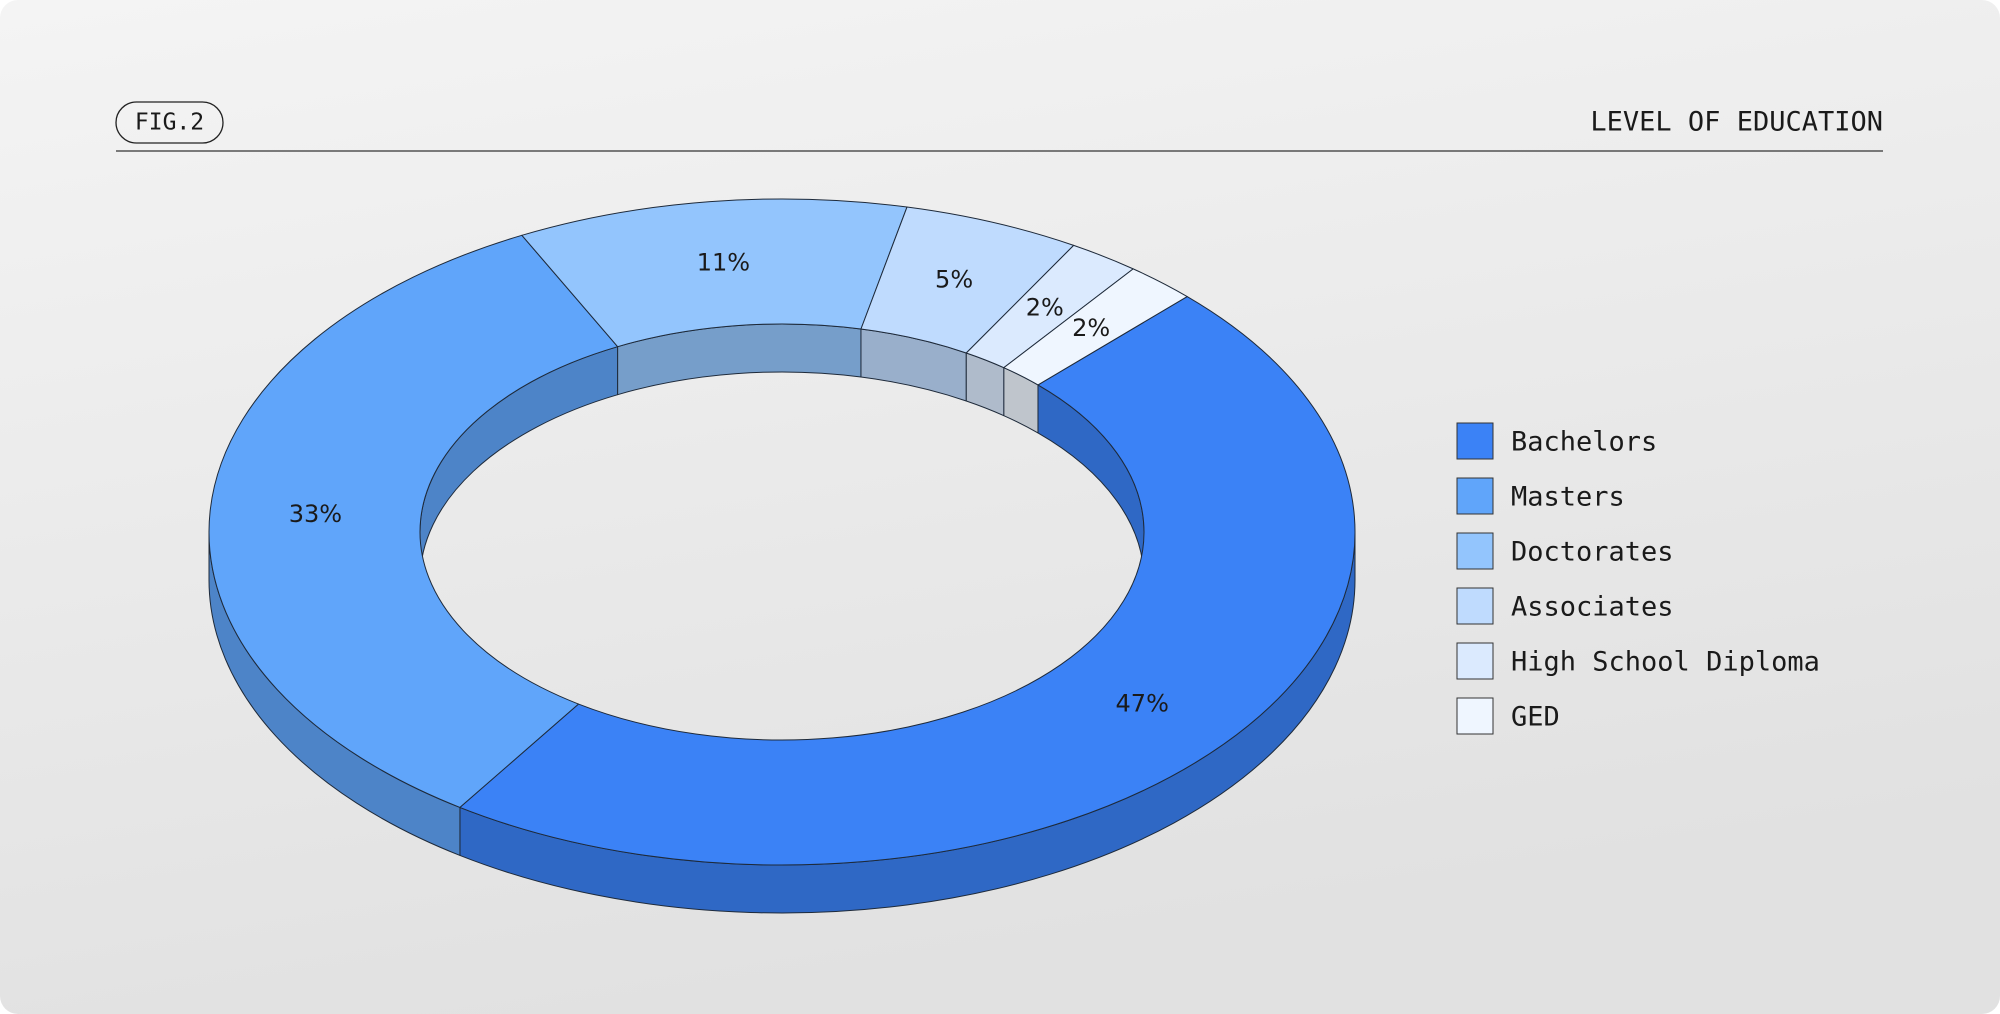 The width and height of the screenshot is (2000, 1014). I want to click on slice-label: 33%, so click(315, 514).